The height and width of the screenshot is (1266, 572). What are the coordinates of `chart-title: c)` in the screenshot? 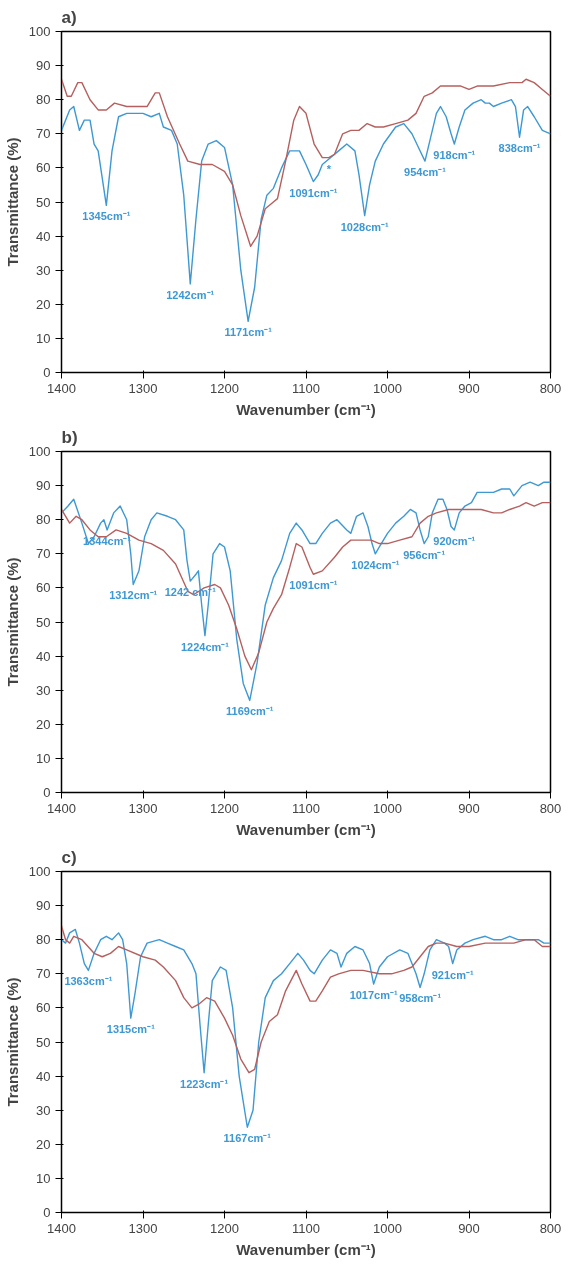 It's located at (69, 857).